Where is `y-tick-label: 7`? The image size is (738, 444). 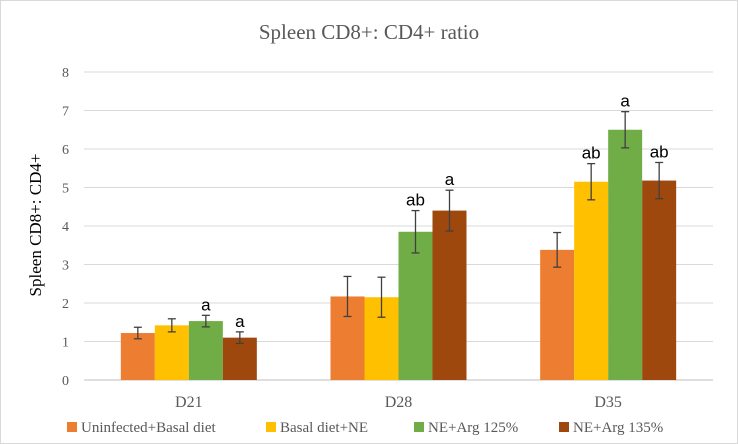
y-tick-label: 7 is located at coordinates (65, 112).